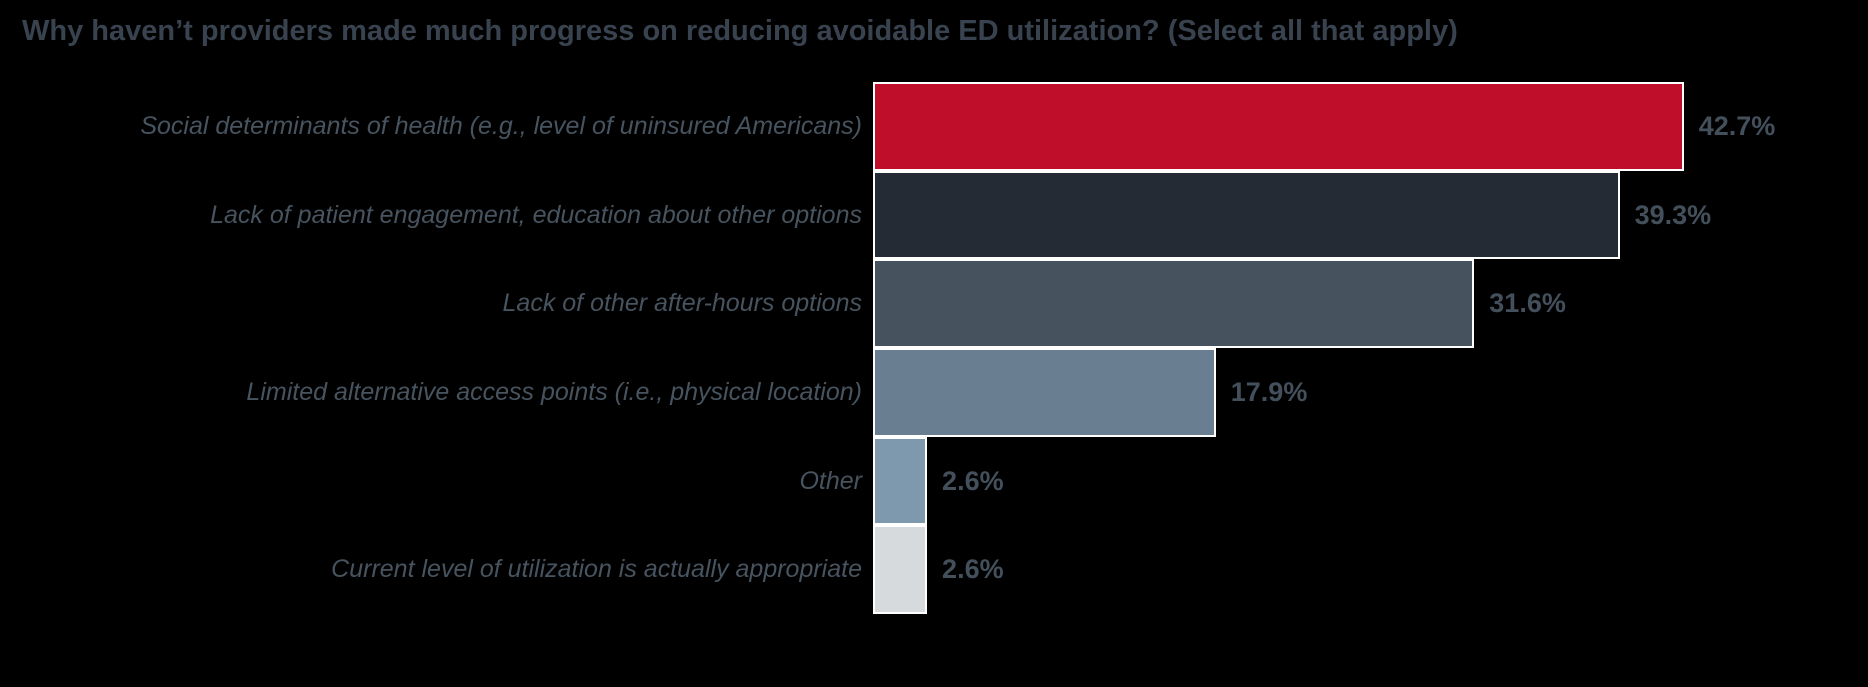  What do you see at coordinates (1269, 391) in the screenshot?
I see `value-label: 17.9%` at bounding box center [1269, 391].